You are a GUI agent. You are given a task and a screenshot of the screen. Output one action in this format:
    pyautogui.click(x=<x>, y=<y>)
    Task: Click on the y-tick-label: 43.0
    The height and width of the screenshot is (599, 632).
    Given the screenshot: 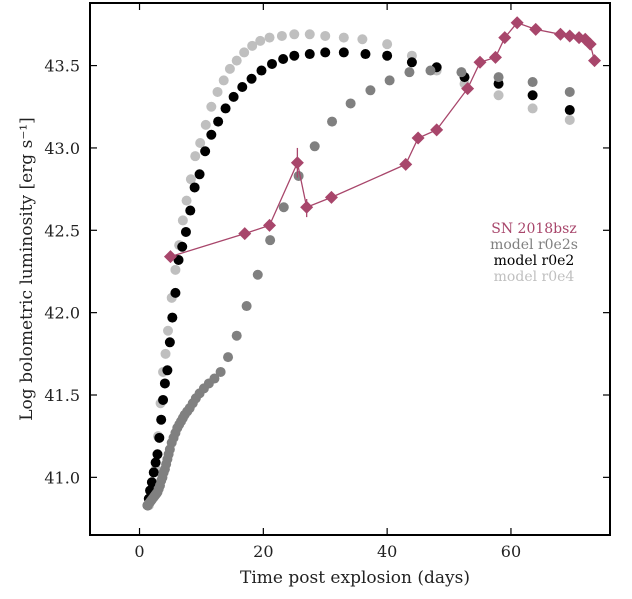 What is the action you would take?
    pyautogui.click(x=62, y=148)
    